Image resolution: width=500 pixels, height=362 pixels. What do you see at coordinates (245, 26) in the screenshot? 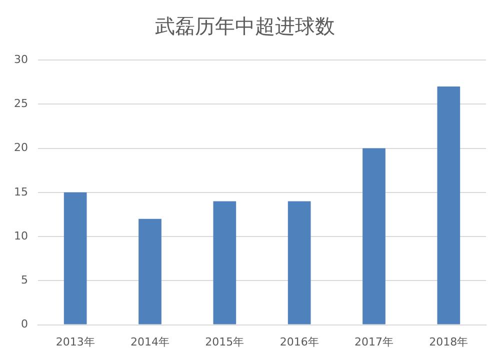
I see `chart-title: 武磊历年中超进球数` at bounding box center [245, 26].